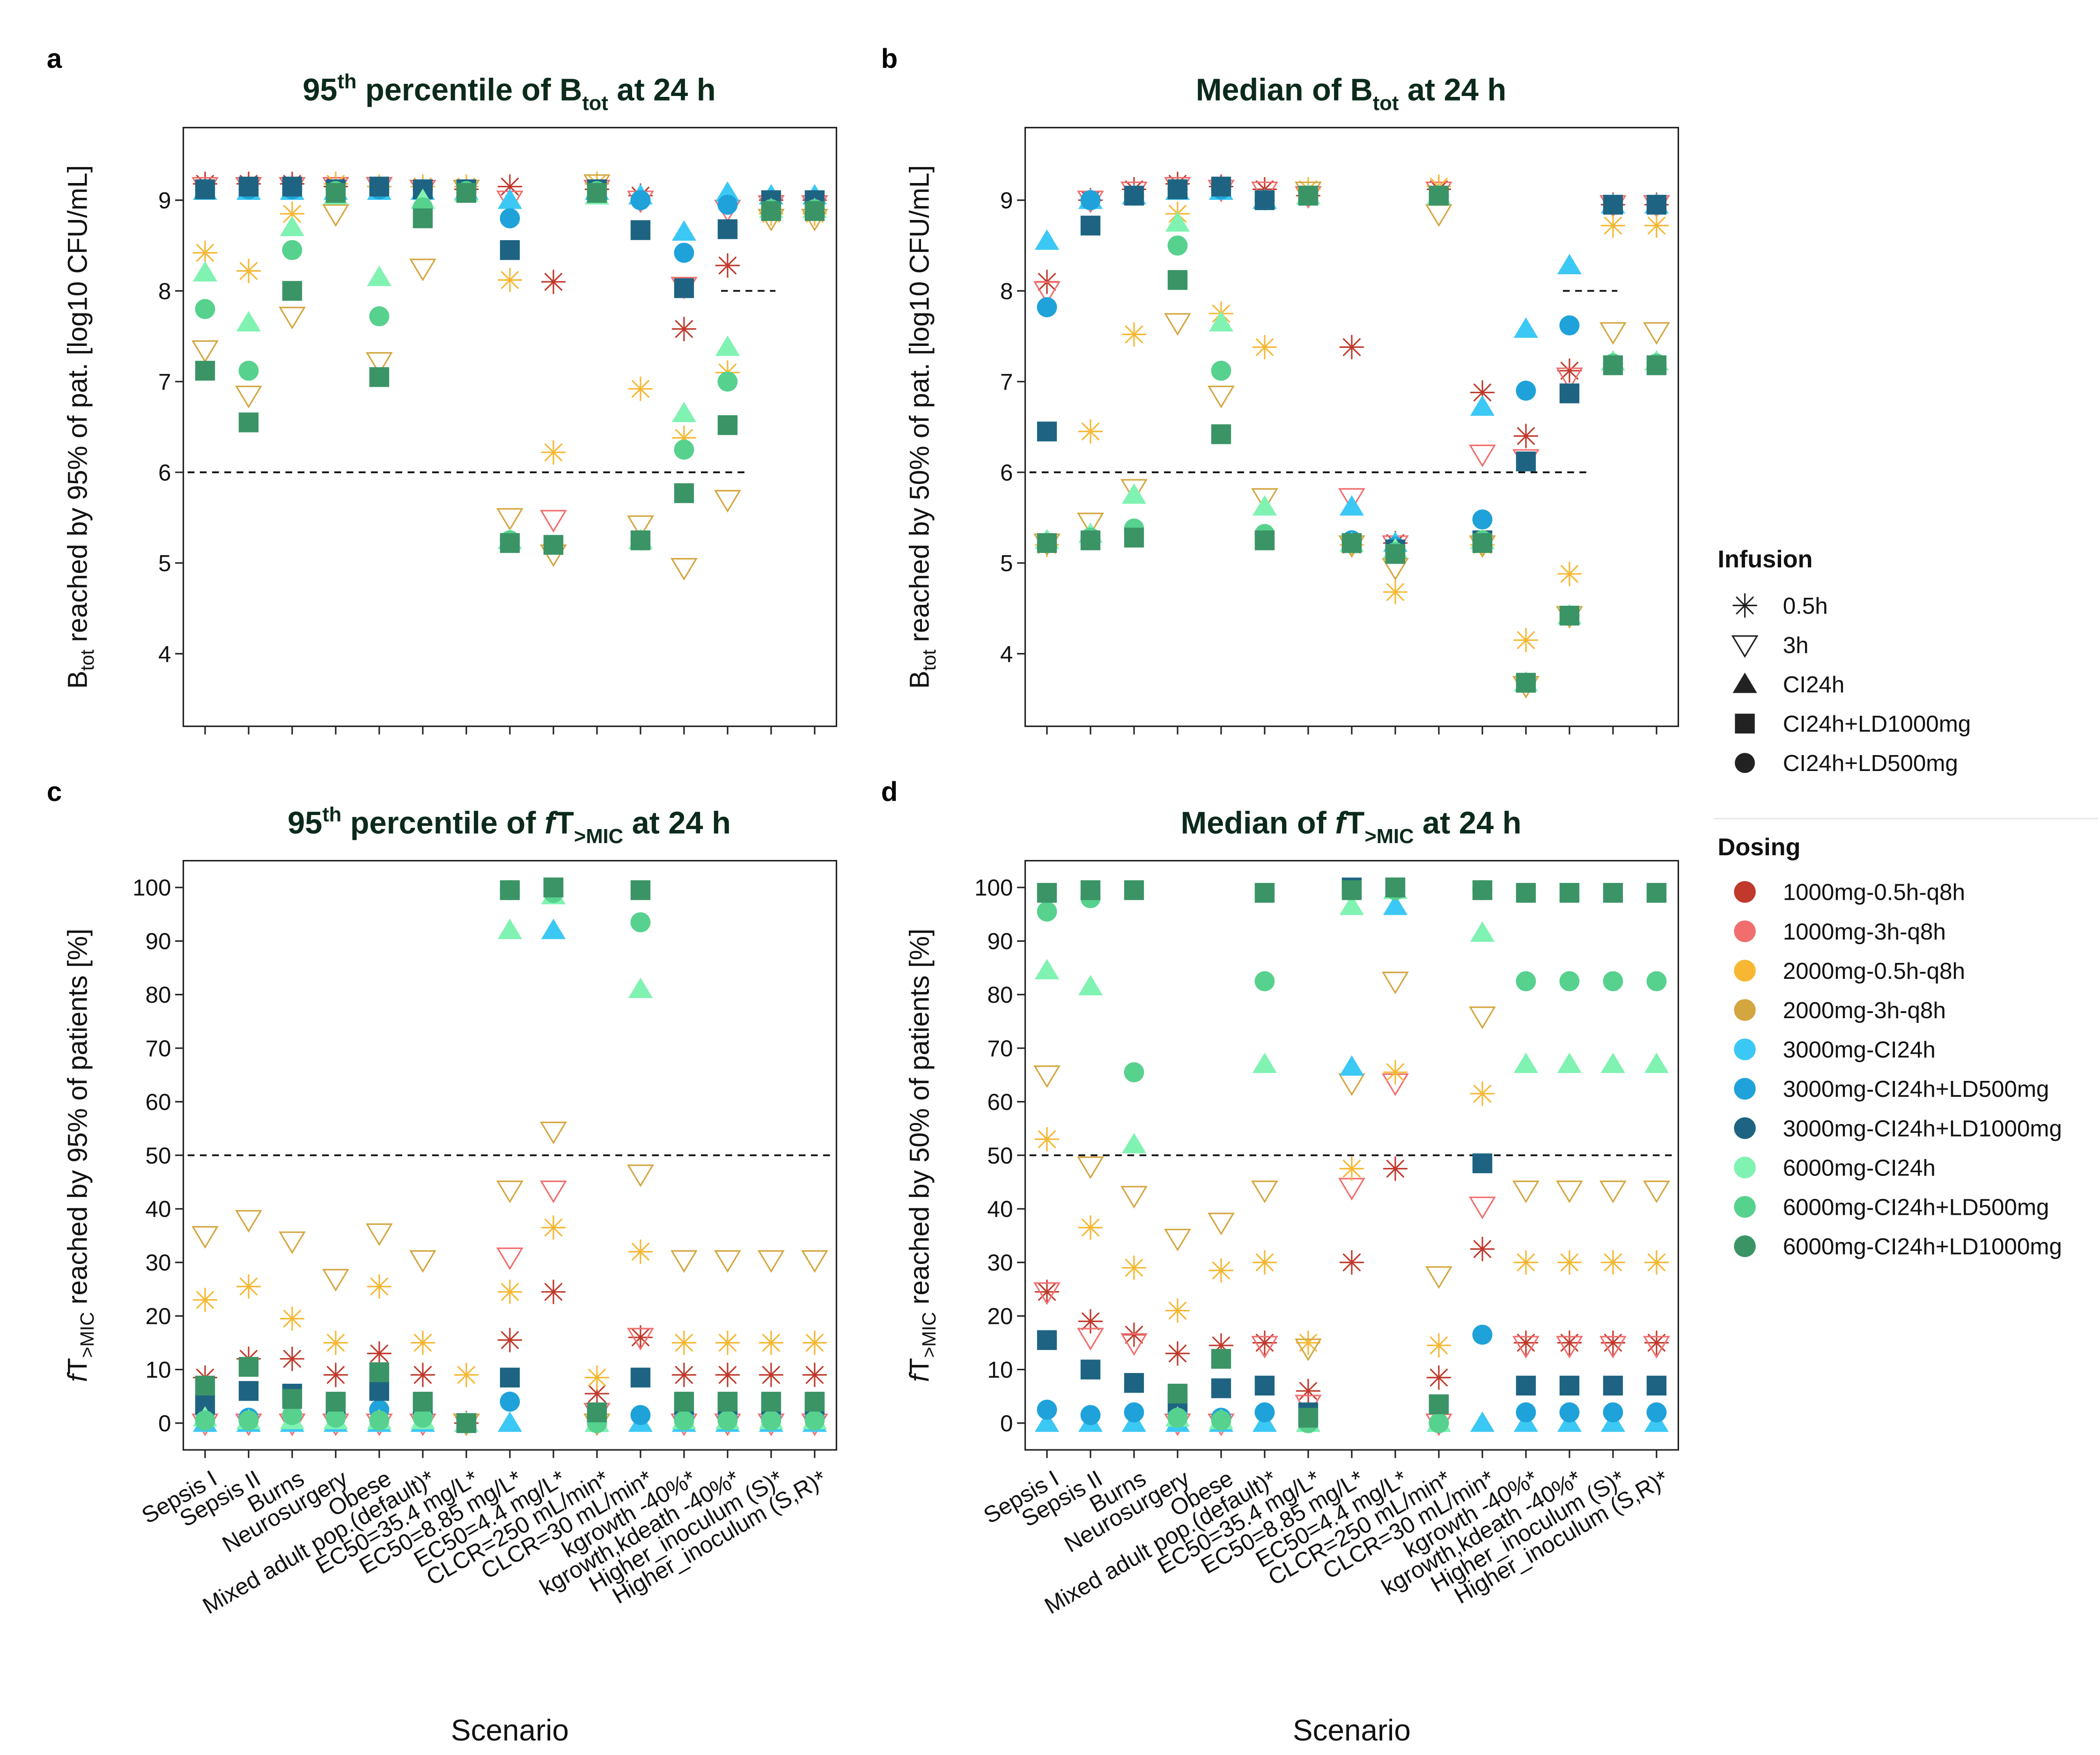  Describe the element at coordinates (510, 1156) in the screenshot. I see `data-points-c` at that location.